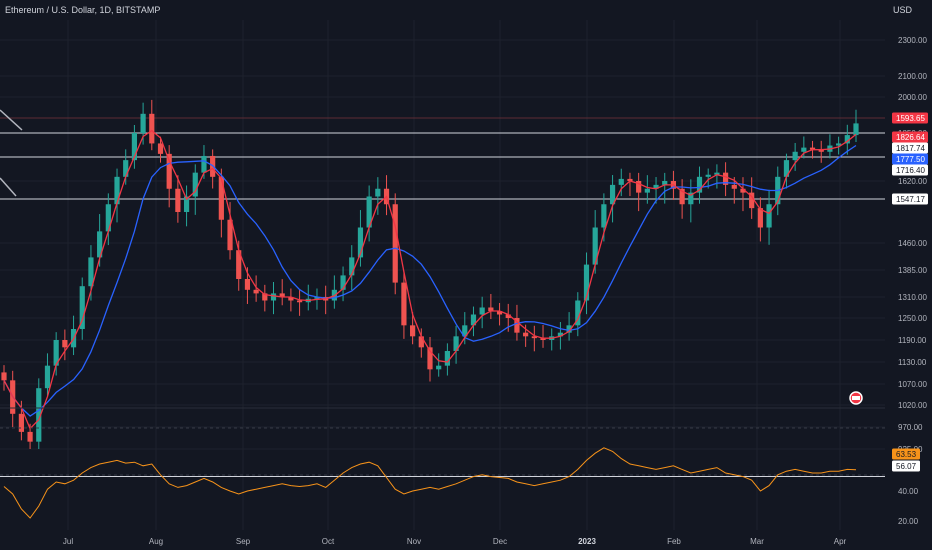 Image resolution: width=932 pixels, height=550 pixels. What do you see at coordinates (912, 181) in the screenshot?
I see `price-axis-label: 1620.00` at bounding box center [912, 181].